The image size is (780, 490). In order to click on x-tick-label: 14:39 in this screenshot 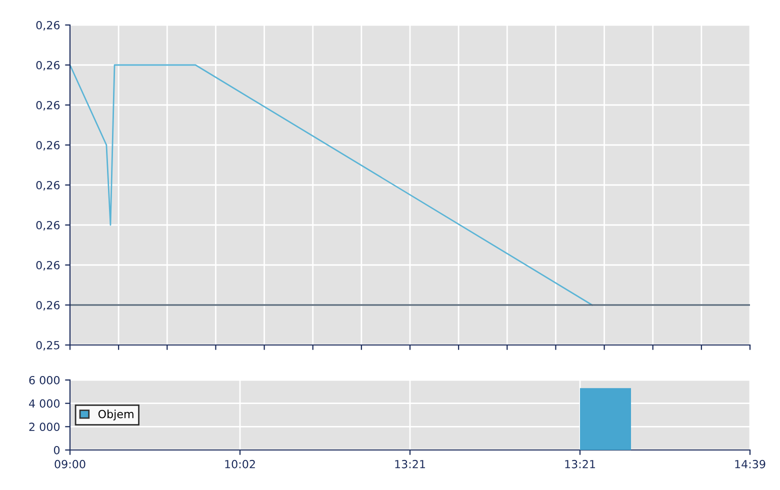, I will do `click(750, 464)`.